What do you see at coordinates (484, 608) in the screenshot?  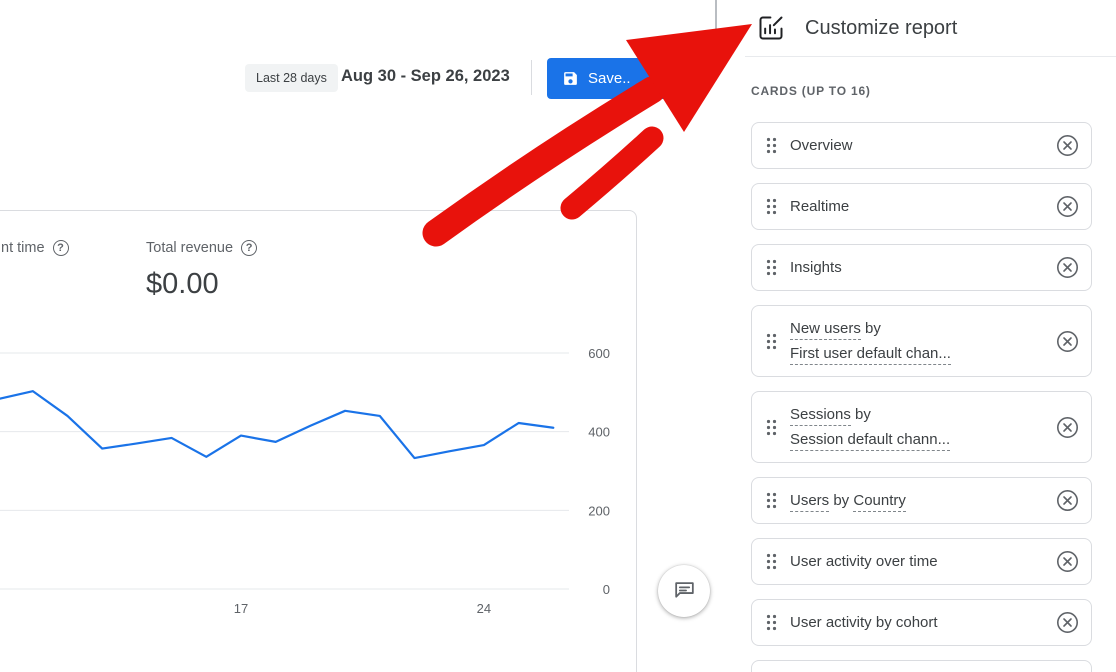 I see `svg-text: 24` at bounding box center [484, 608].